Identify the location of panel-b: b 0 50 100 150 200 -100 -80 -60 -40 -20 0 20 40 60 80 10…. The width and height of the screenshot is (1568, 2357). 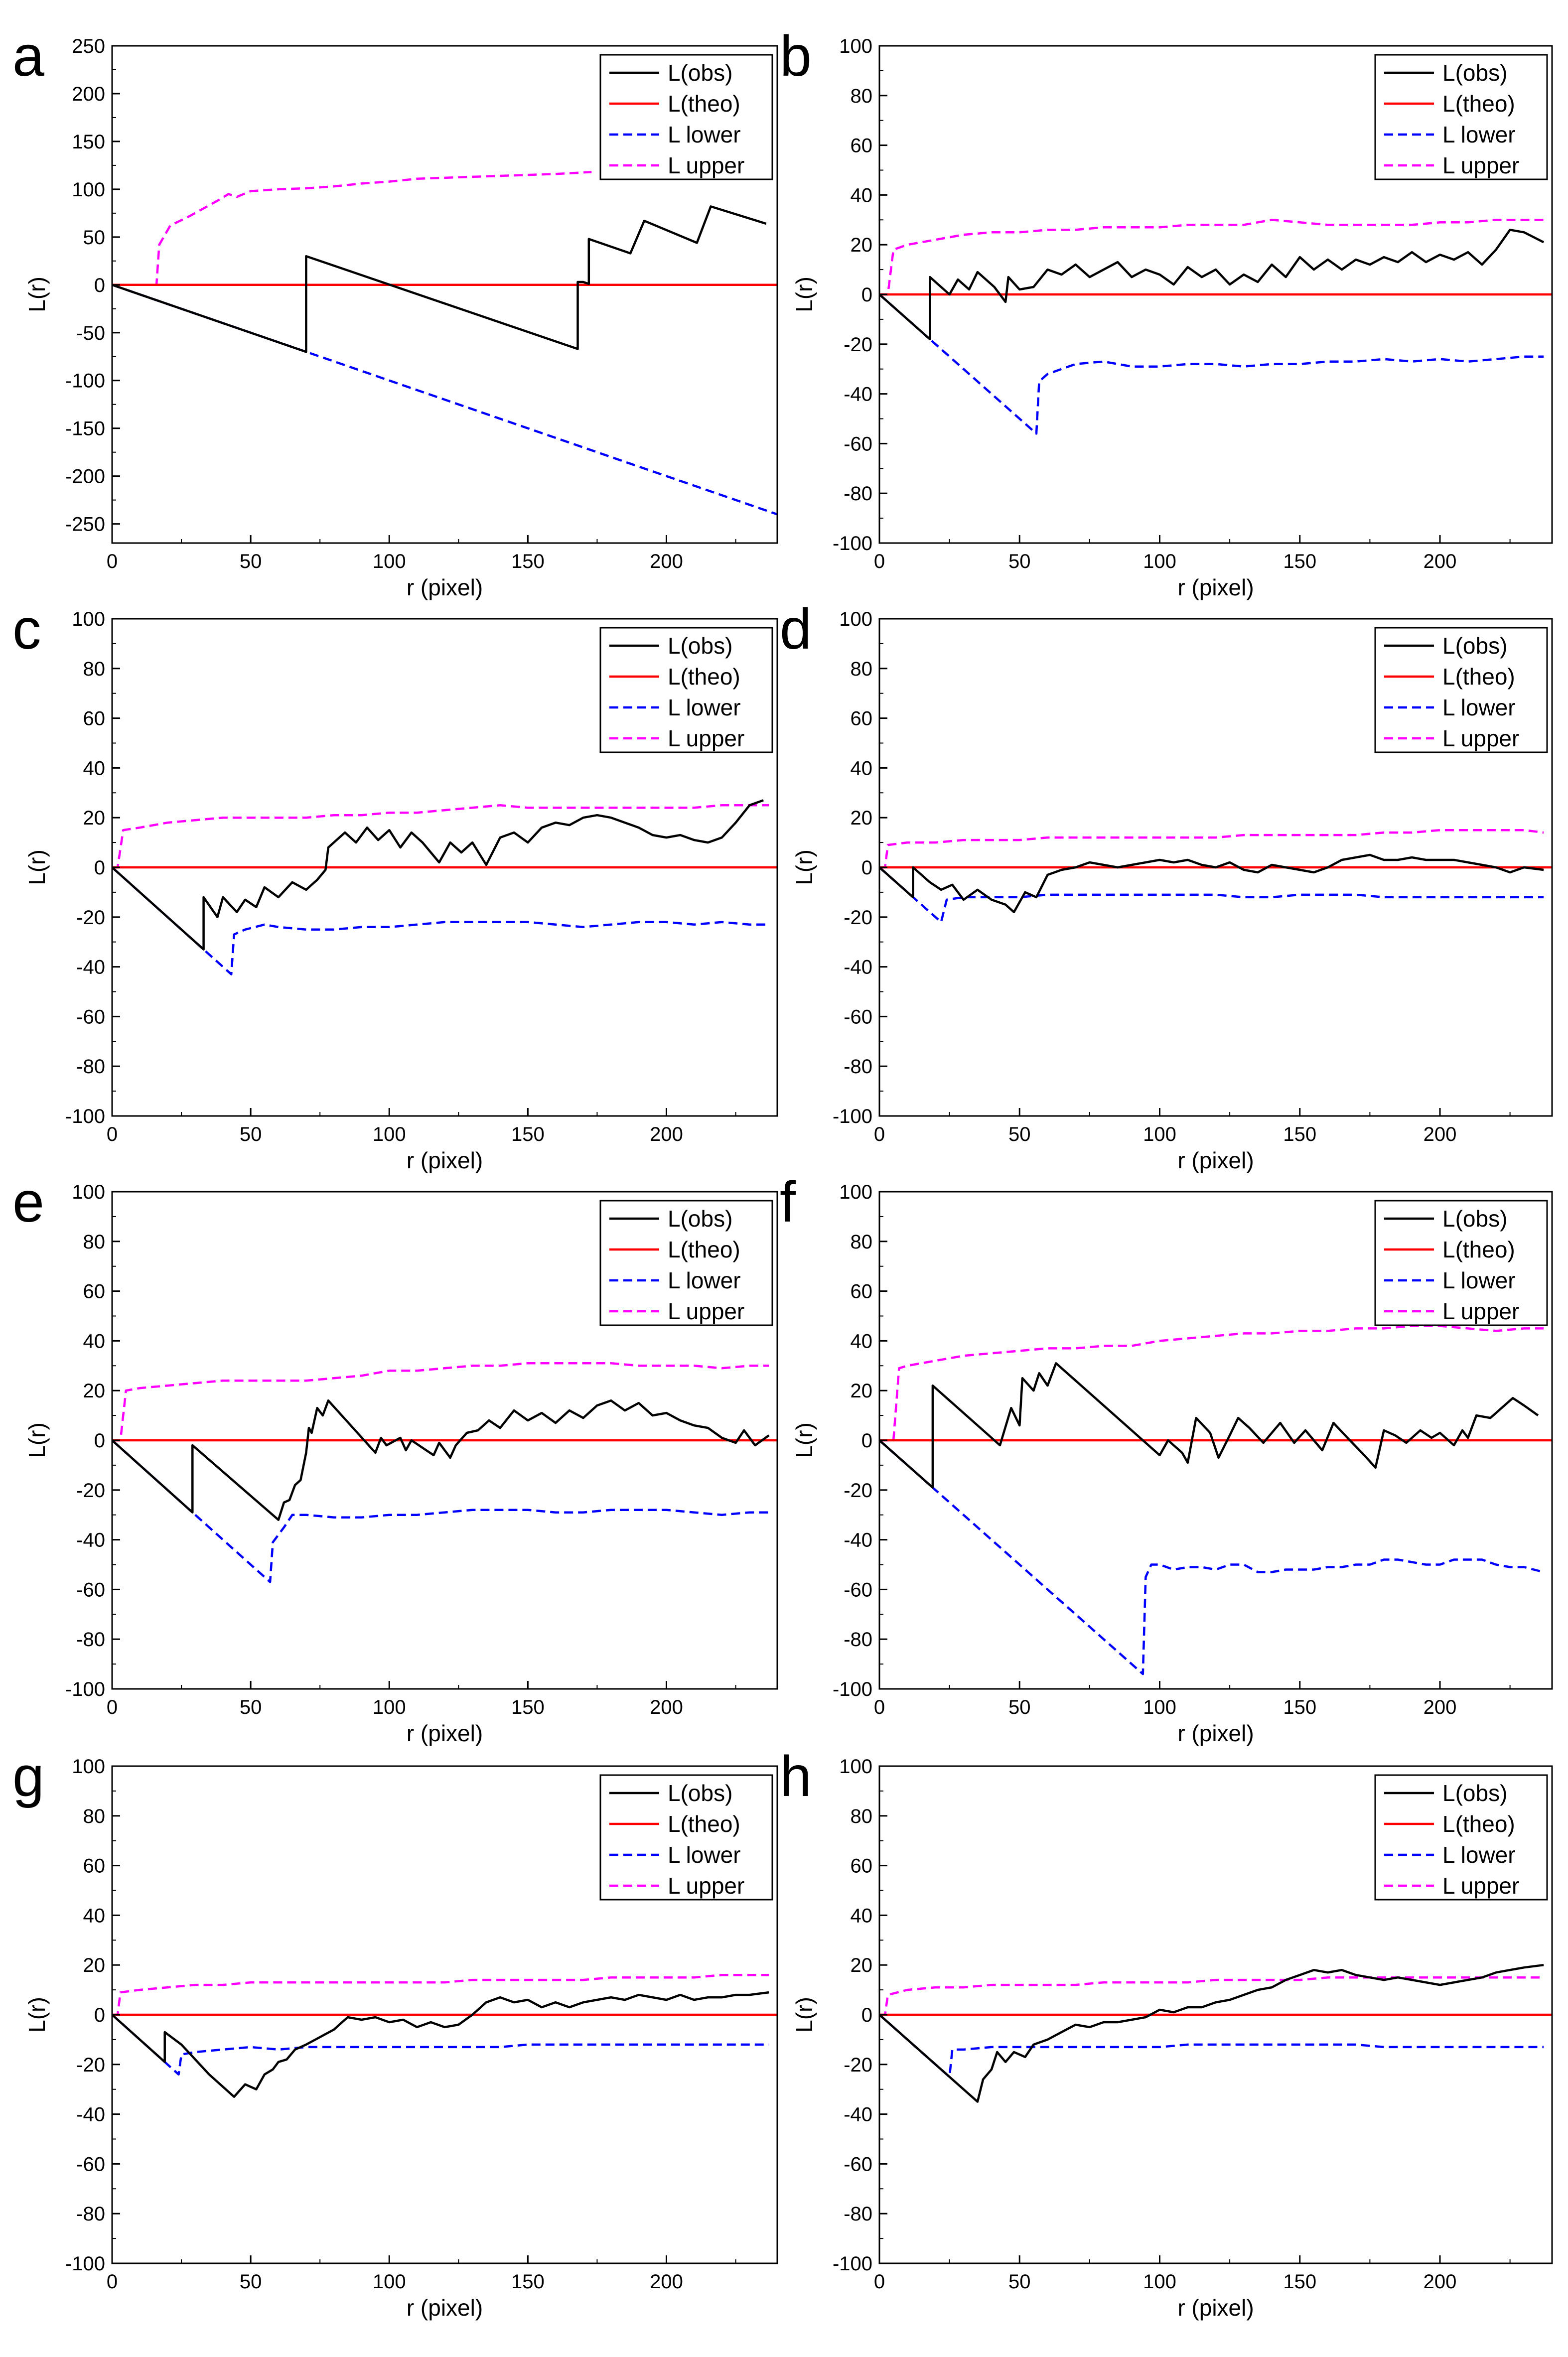
(1167, 312).